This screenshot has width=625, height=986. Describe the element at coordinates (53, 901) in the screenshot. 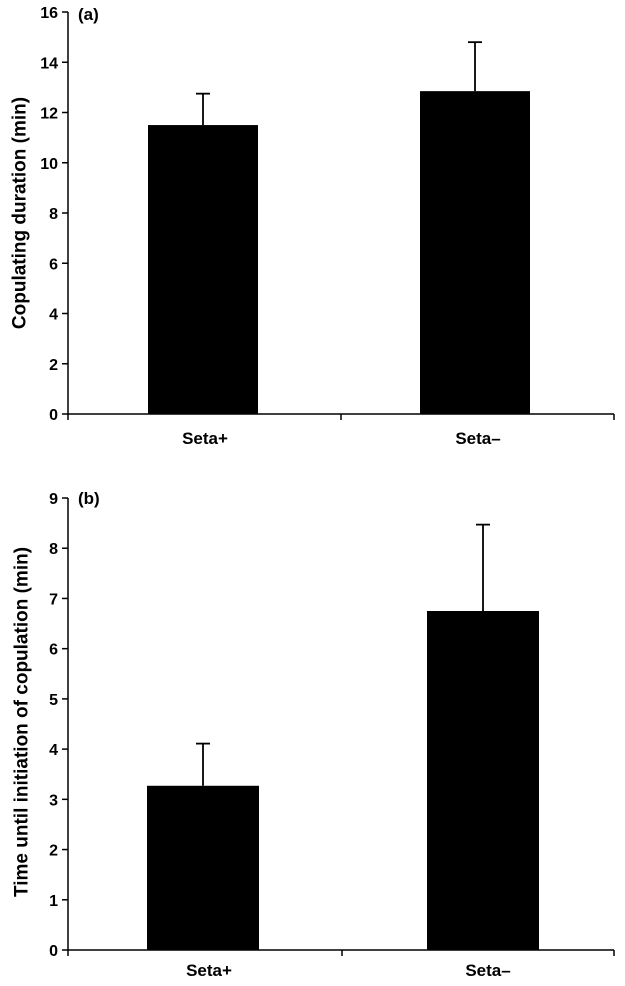

I see `y-tick-label: 1` at that location.